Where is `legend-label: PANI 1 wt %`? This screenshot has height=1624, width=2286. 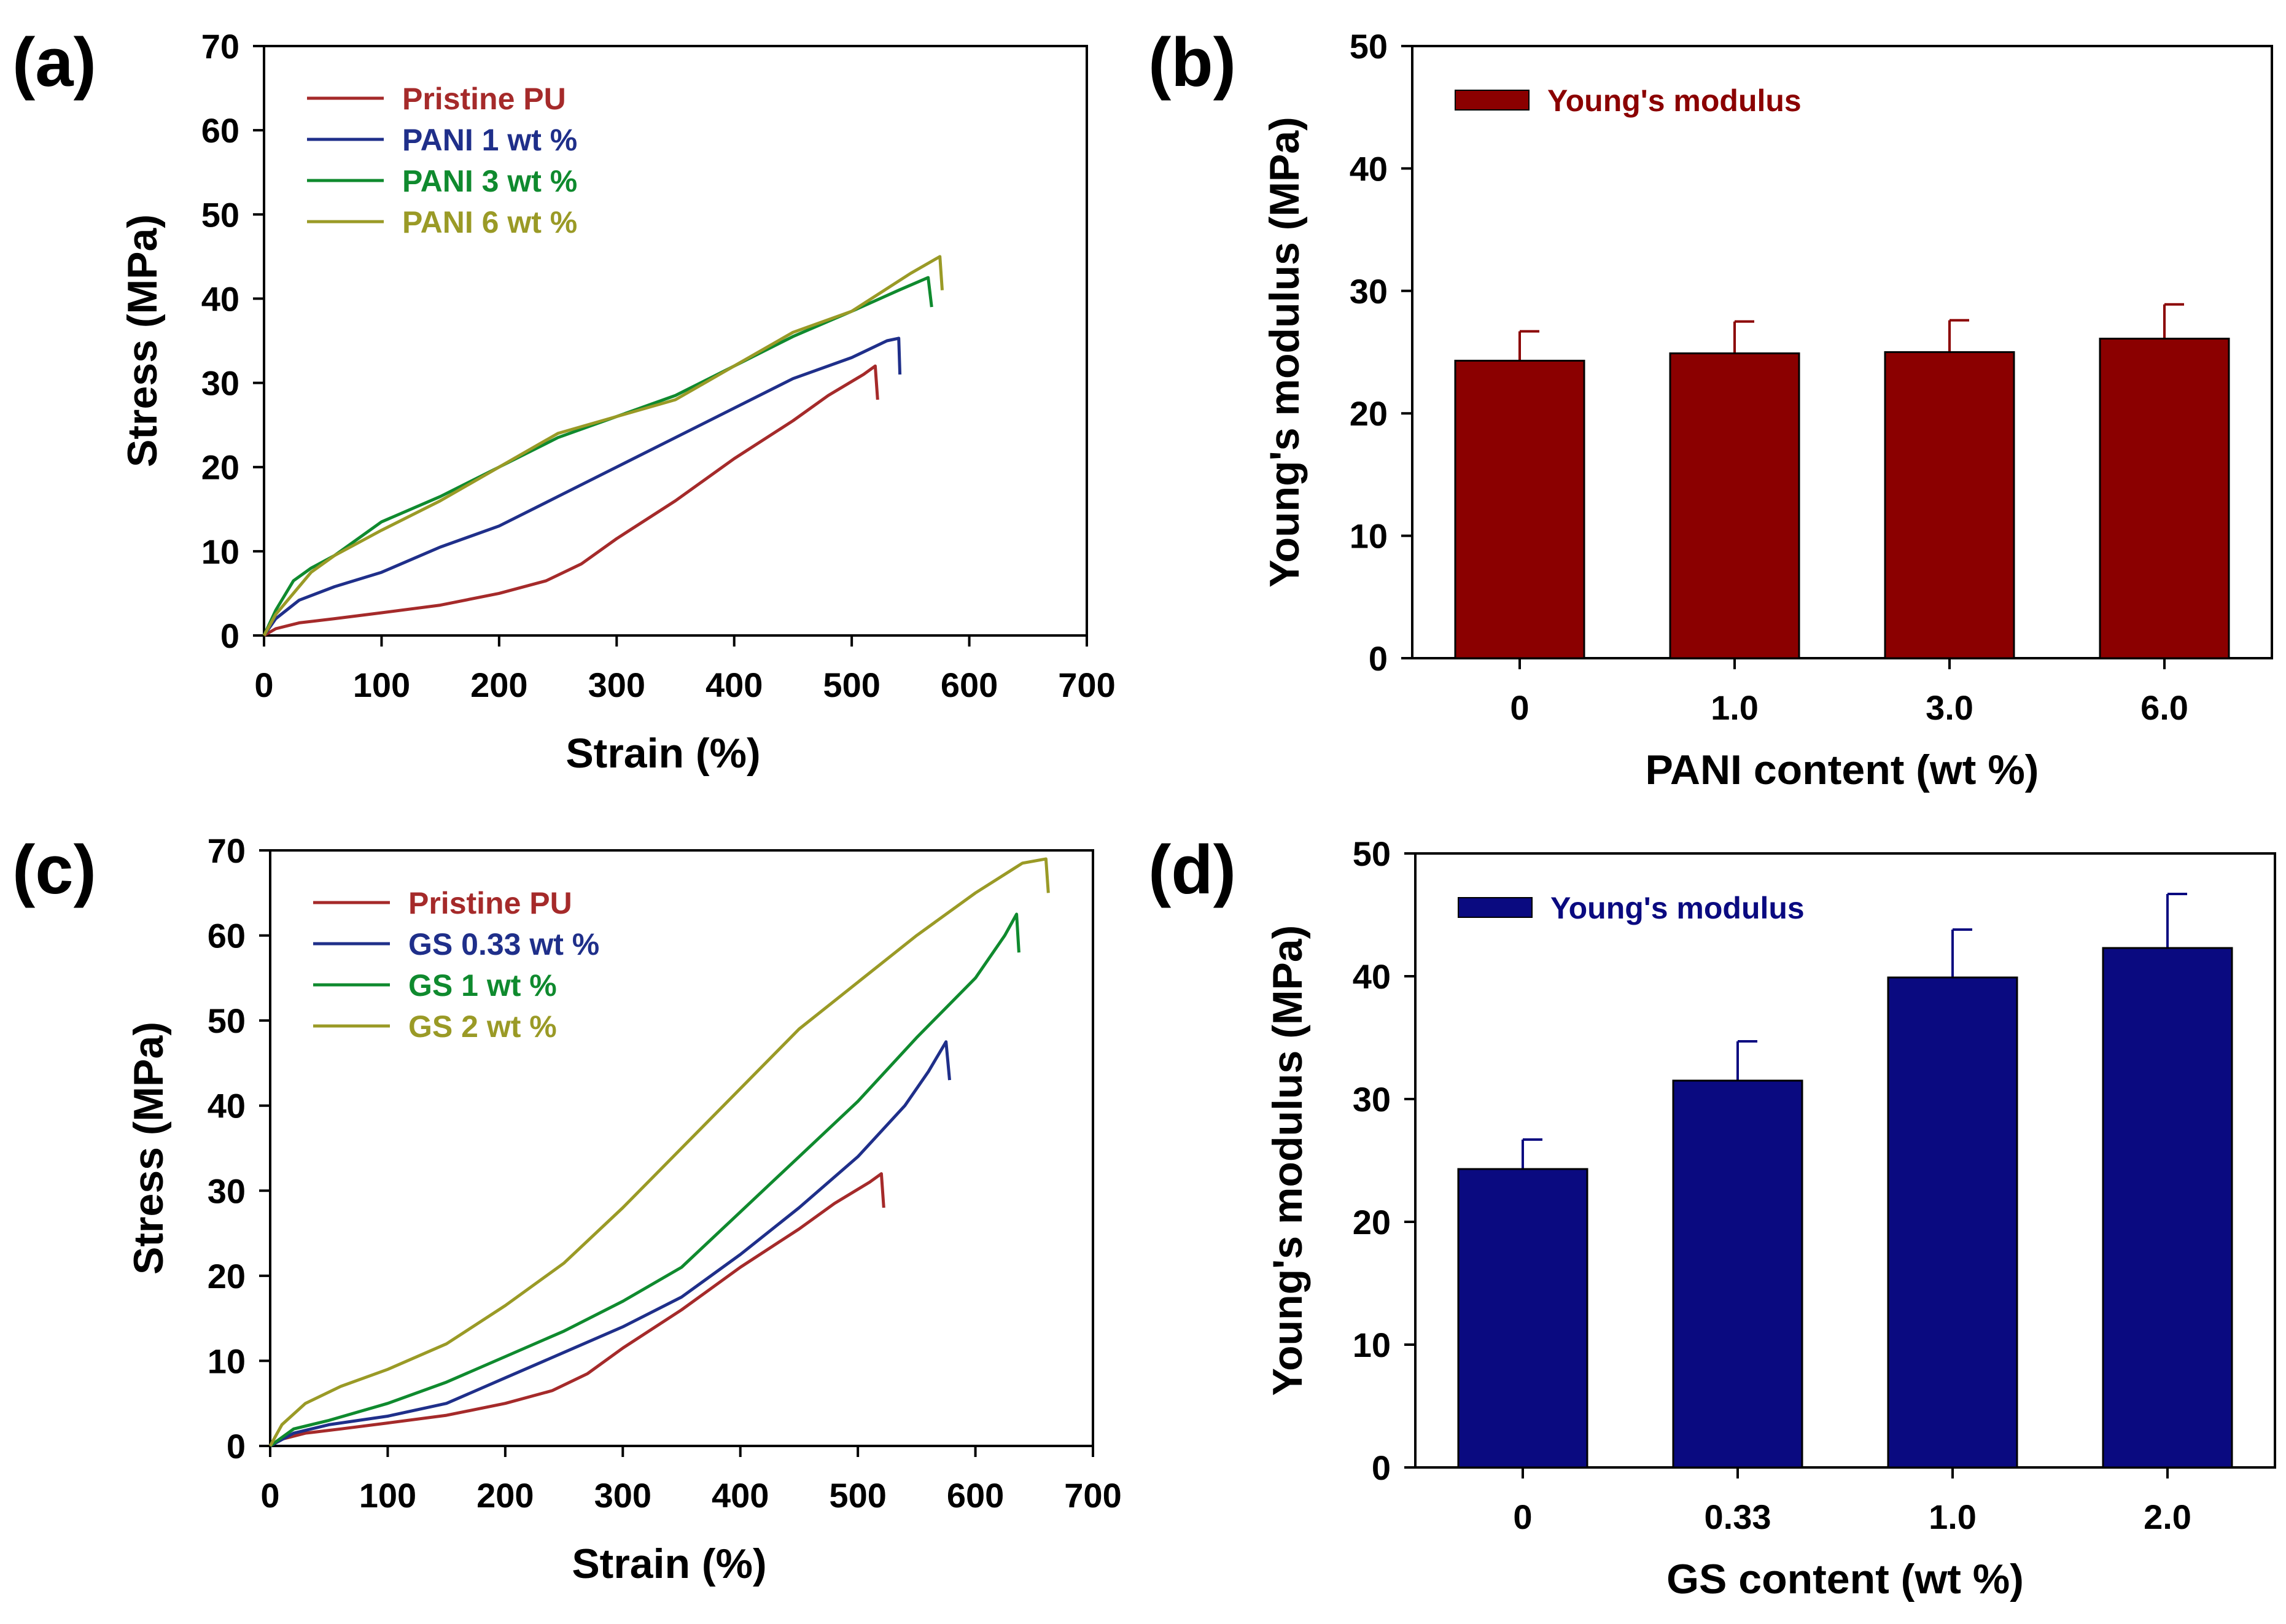
legend-label: PANI 1 wt % is located at coordinates (489, 140).